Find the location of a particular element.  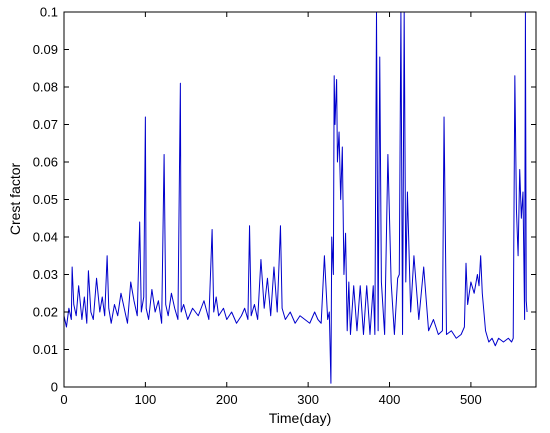

x-tick-label: 500 is located at coordinates (471, 399).